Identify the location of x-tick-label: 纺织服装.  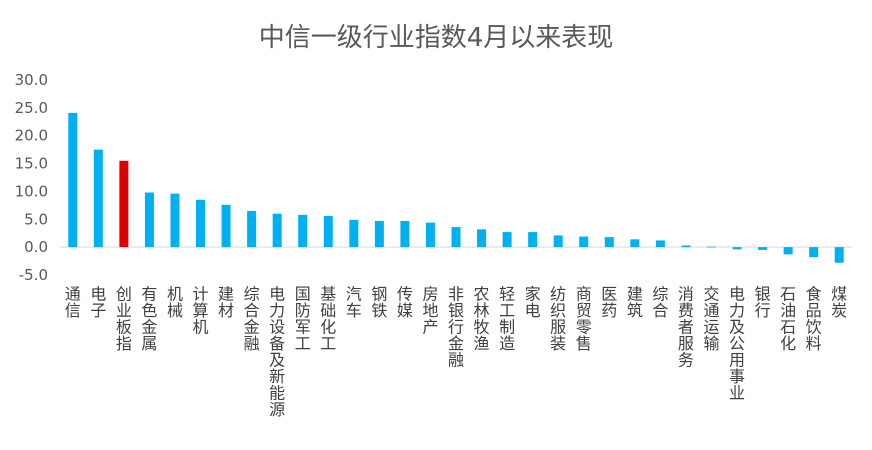
(558, 319).